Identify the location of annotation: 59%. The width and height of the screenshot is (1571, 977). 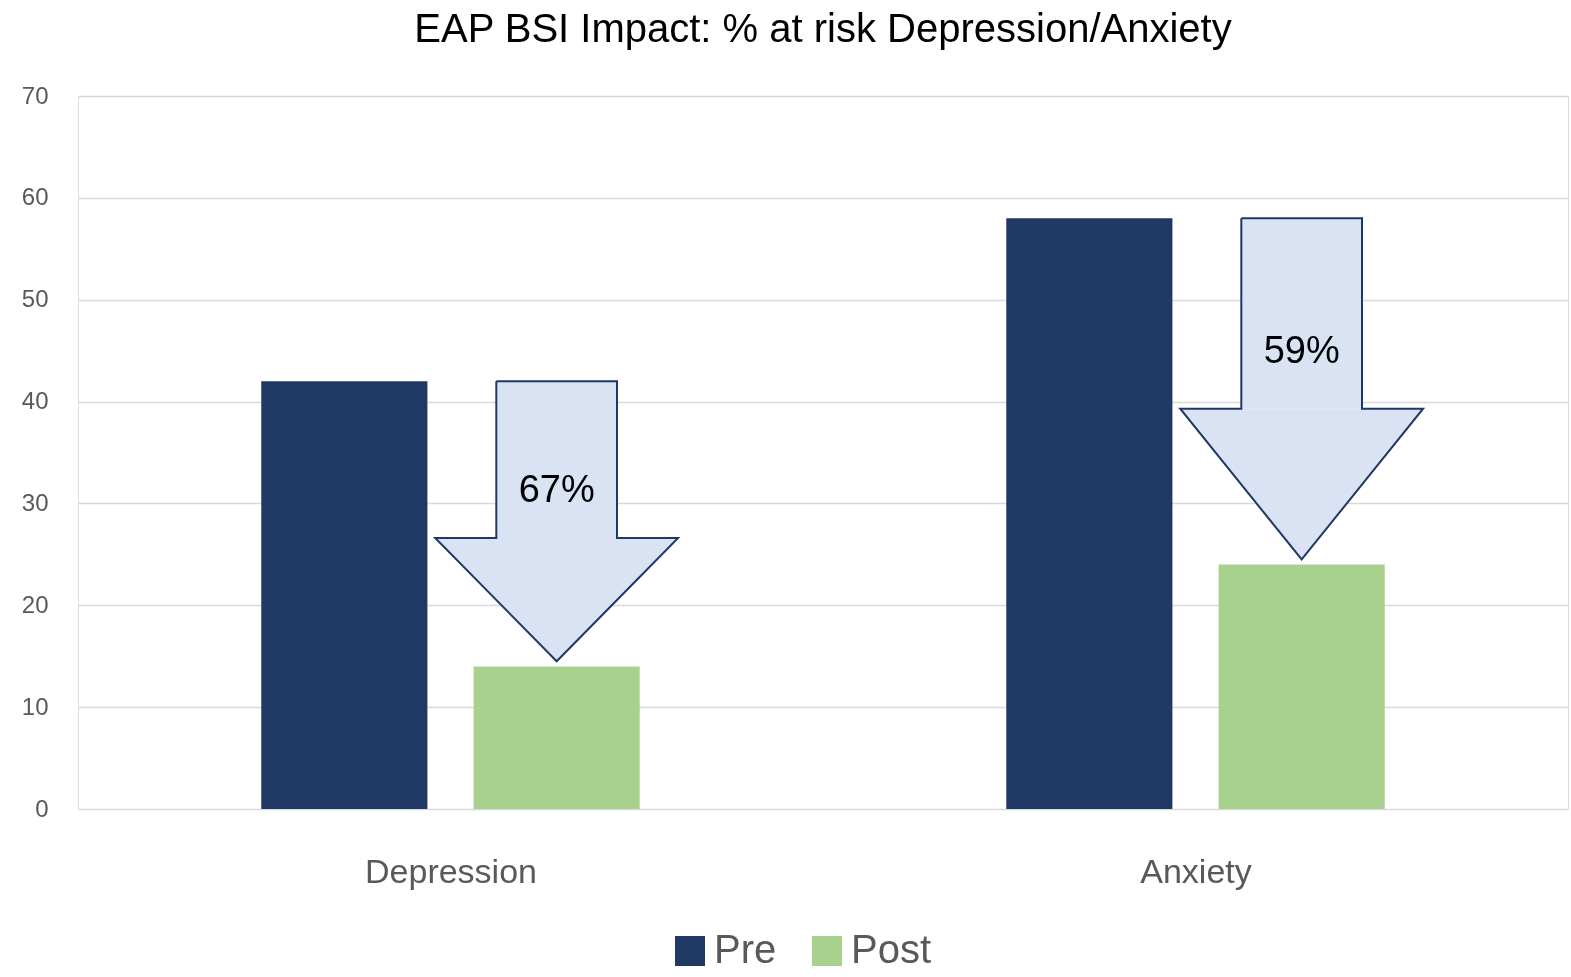
(1301, 349).